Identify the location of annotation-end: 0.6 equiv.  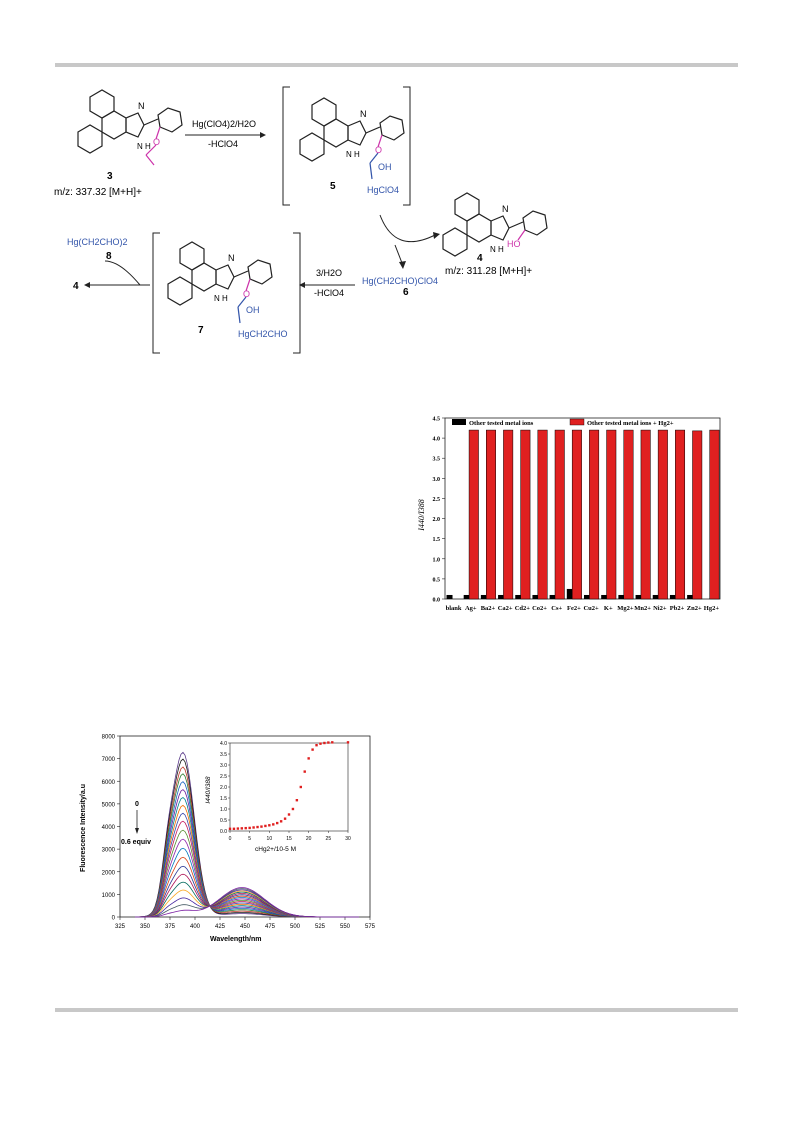
(136, 842).